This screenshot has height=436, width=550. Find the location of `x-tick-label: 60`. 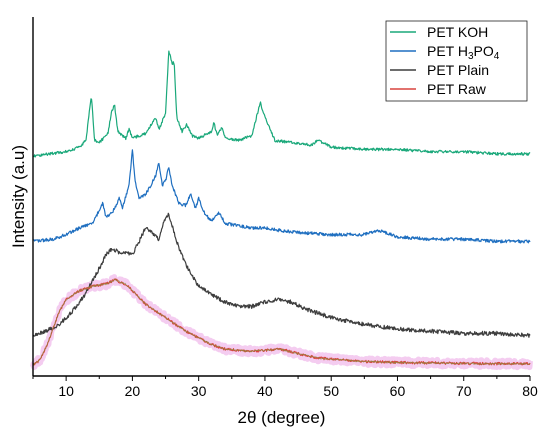

x-tick-label: 60 is located at coordinates (398, 391).